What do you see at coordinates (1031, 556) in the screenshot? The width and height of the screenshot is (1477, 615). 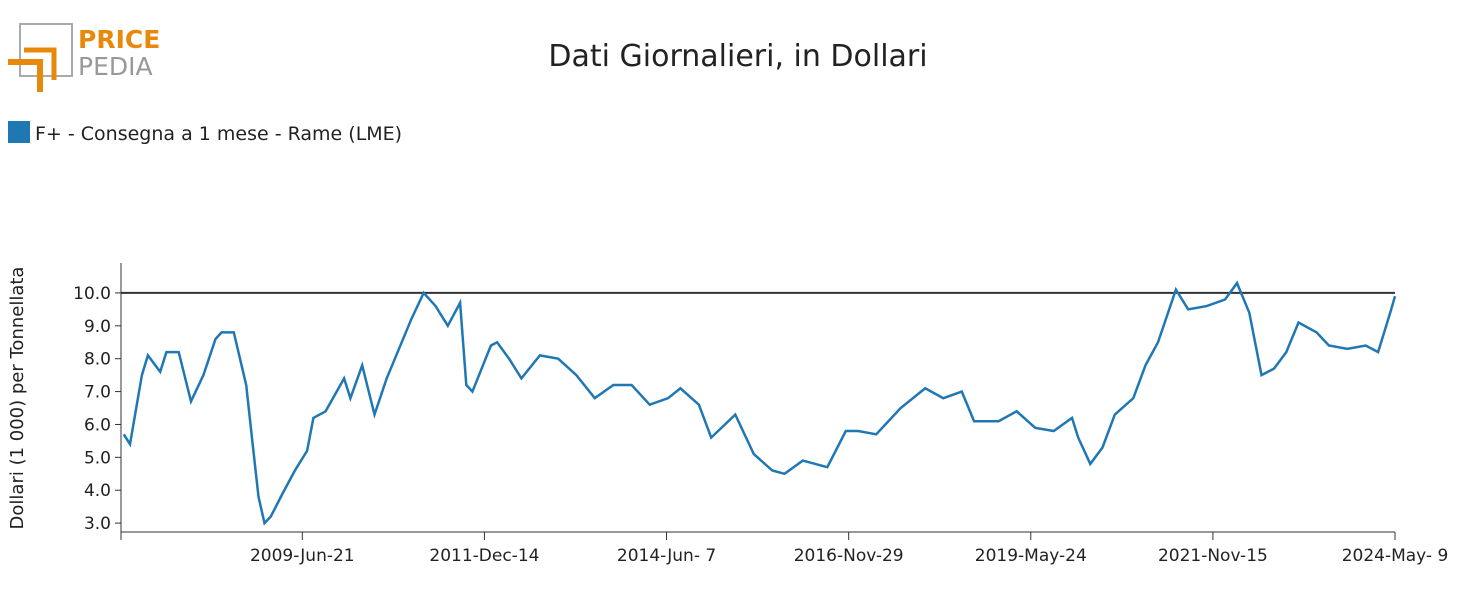 I see `x-tick-label: 2019-May-24` at bounding box center [1031, 556].